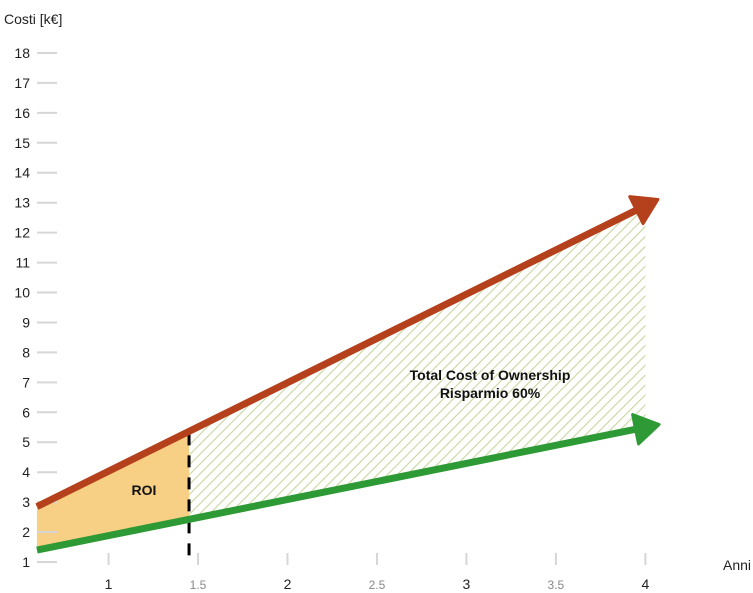  Describe the element at coordinates (645, 584) in the screenshot. I see `x-tick-label: 4` at that location.